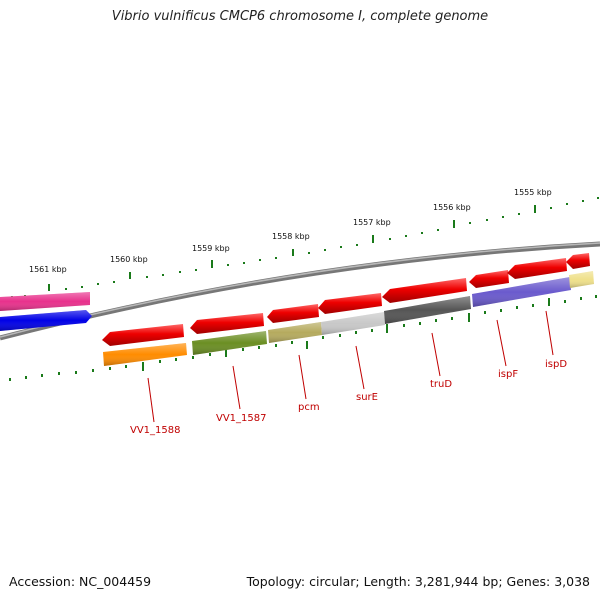 The height and width of the screenshot is (600, 600). What do you see at coordinates (48, 269) in the screenshot?
I see `ruler-label-1561: 1561 kbp` at bounding box center [48, 269].